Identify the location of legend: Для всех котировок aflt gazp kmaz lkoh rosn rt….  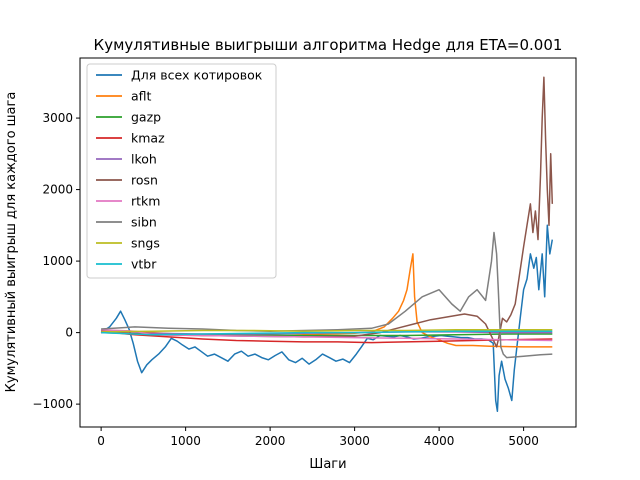
(181, 171).